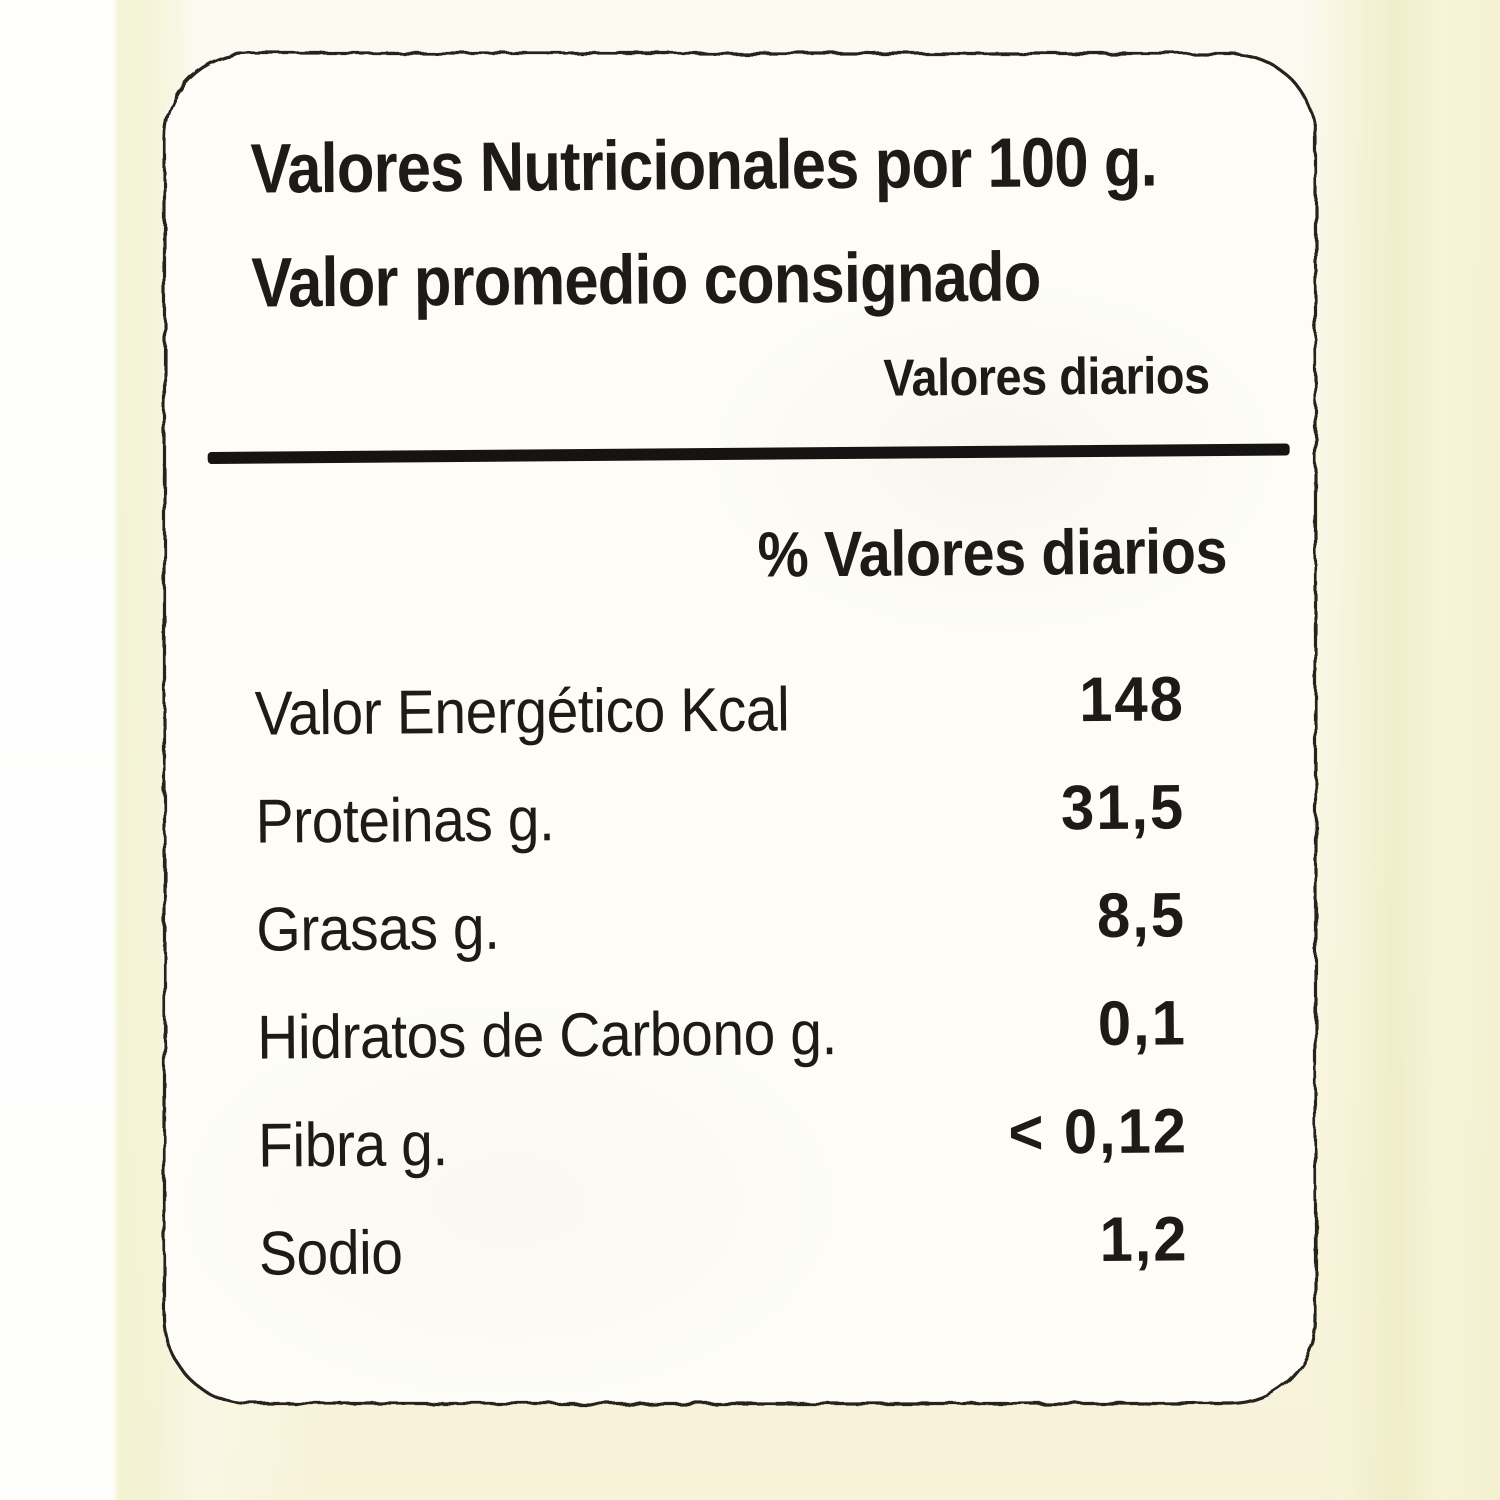 The image size is (1500, 1500). I want to click on divider-rule, so click(748, 453).